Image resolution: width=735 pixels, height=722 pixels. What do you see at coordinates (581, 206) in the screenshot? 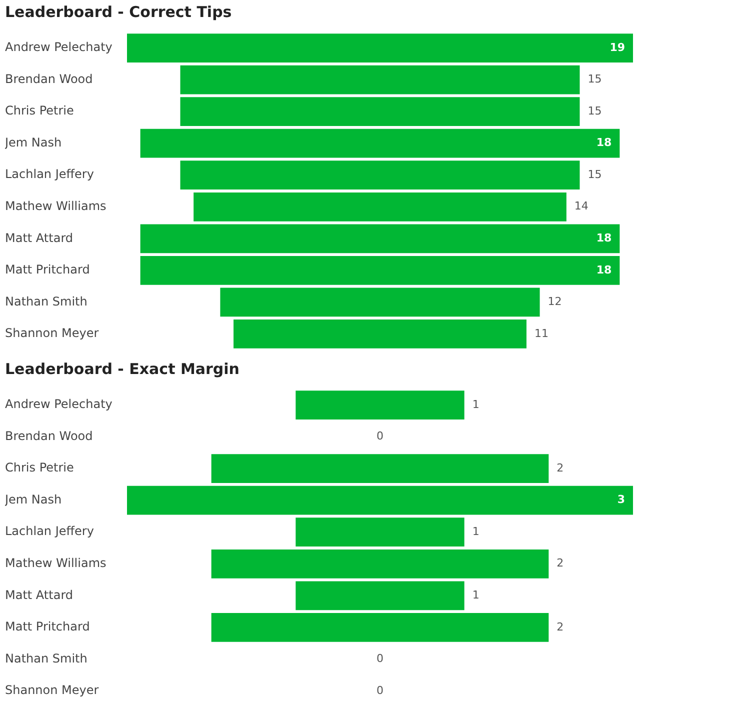
I see `data-label: 14` at bounding box center [581, 206].